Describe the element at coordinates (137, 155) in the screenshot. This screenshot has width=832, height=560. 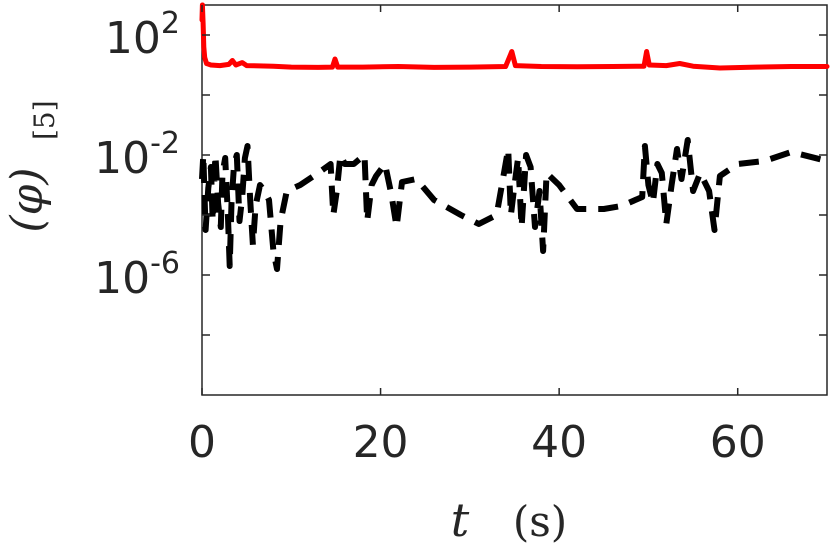
I see `y-tick-label: 10⁻²` at that location.